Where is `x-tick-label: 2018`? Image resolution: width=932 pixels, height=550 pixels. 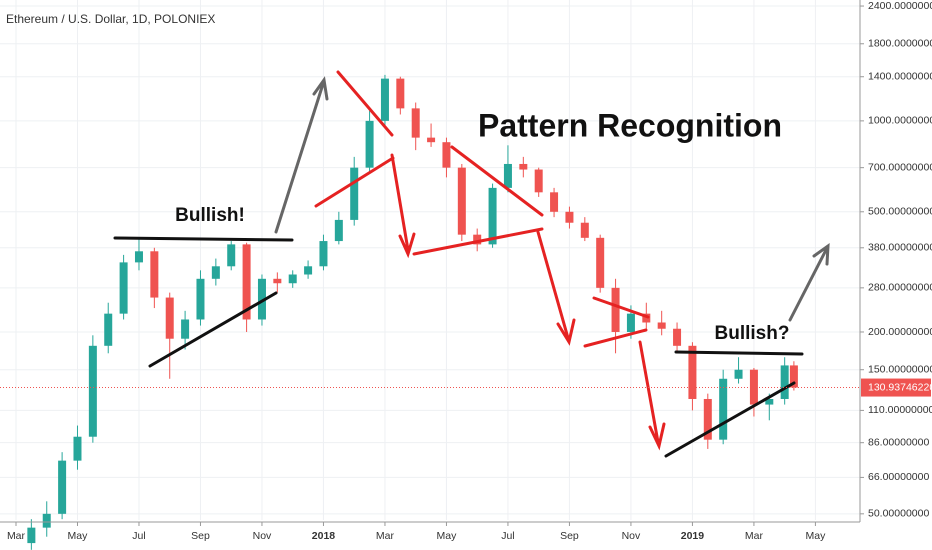
x-tick-label: 2018 is located at coordinates (324, 536).